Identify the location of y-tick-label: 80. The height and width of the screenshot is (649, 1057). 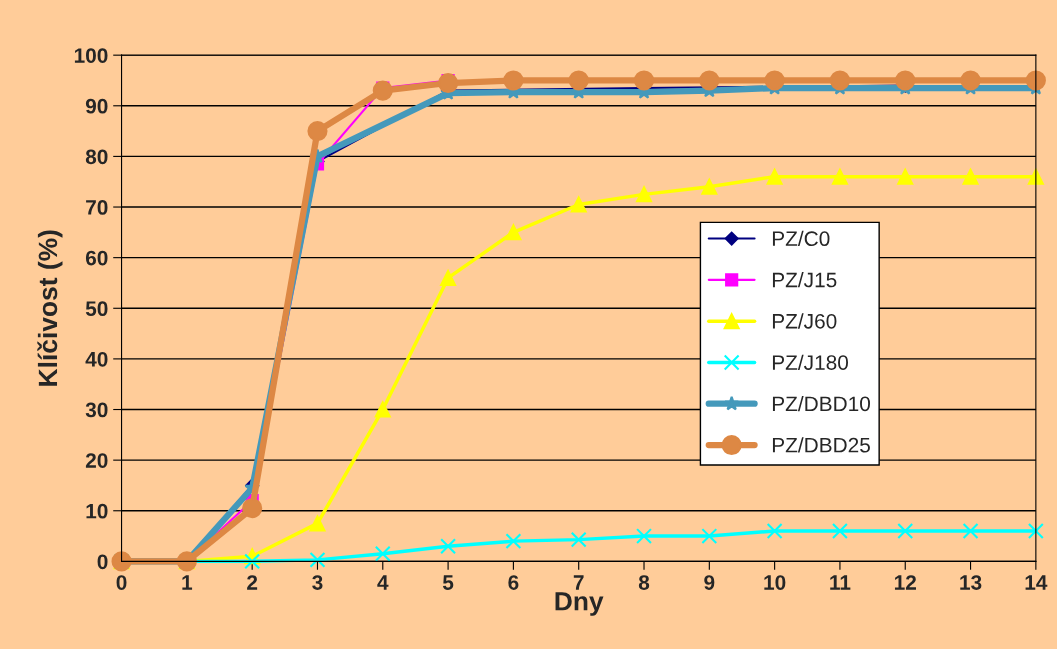
(96, 157).